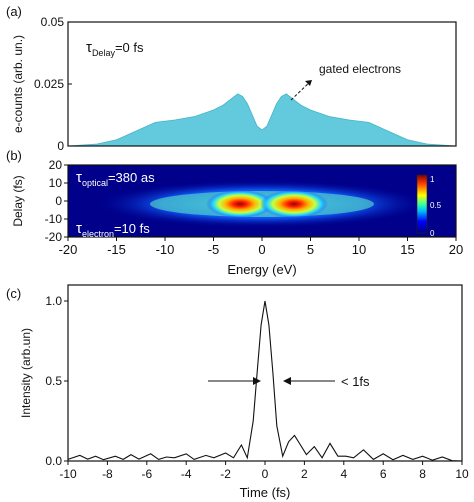 This screenshot has width=474, height=502. I want to click on x-tick-label-c: -10, so click(68, 474).